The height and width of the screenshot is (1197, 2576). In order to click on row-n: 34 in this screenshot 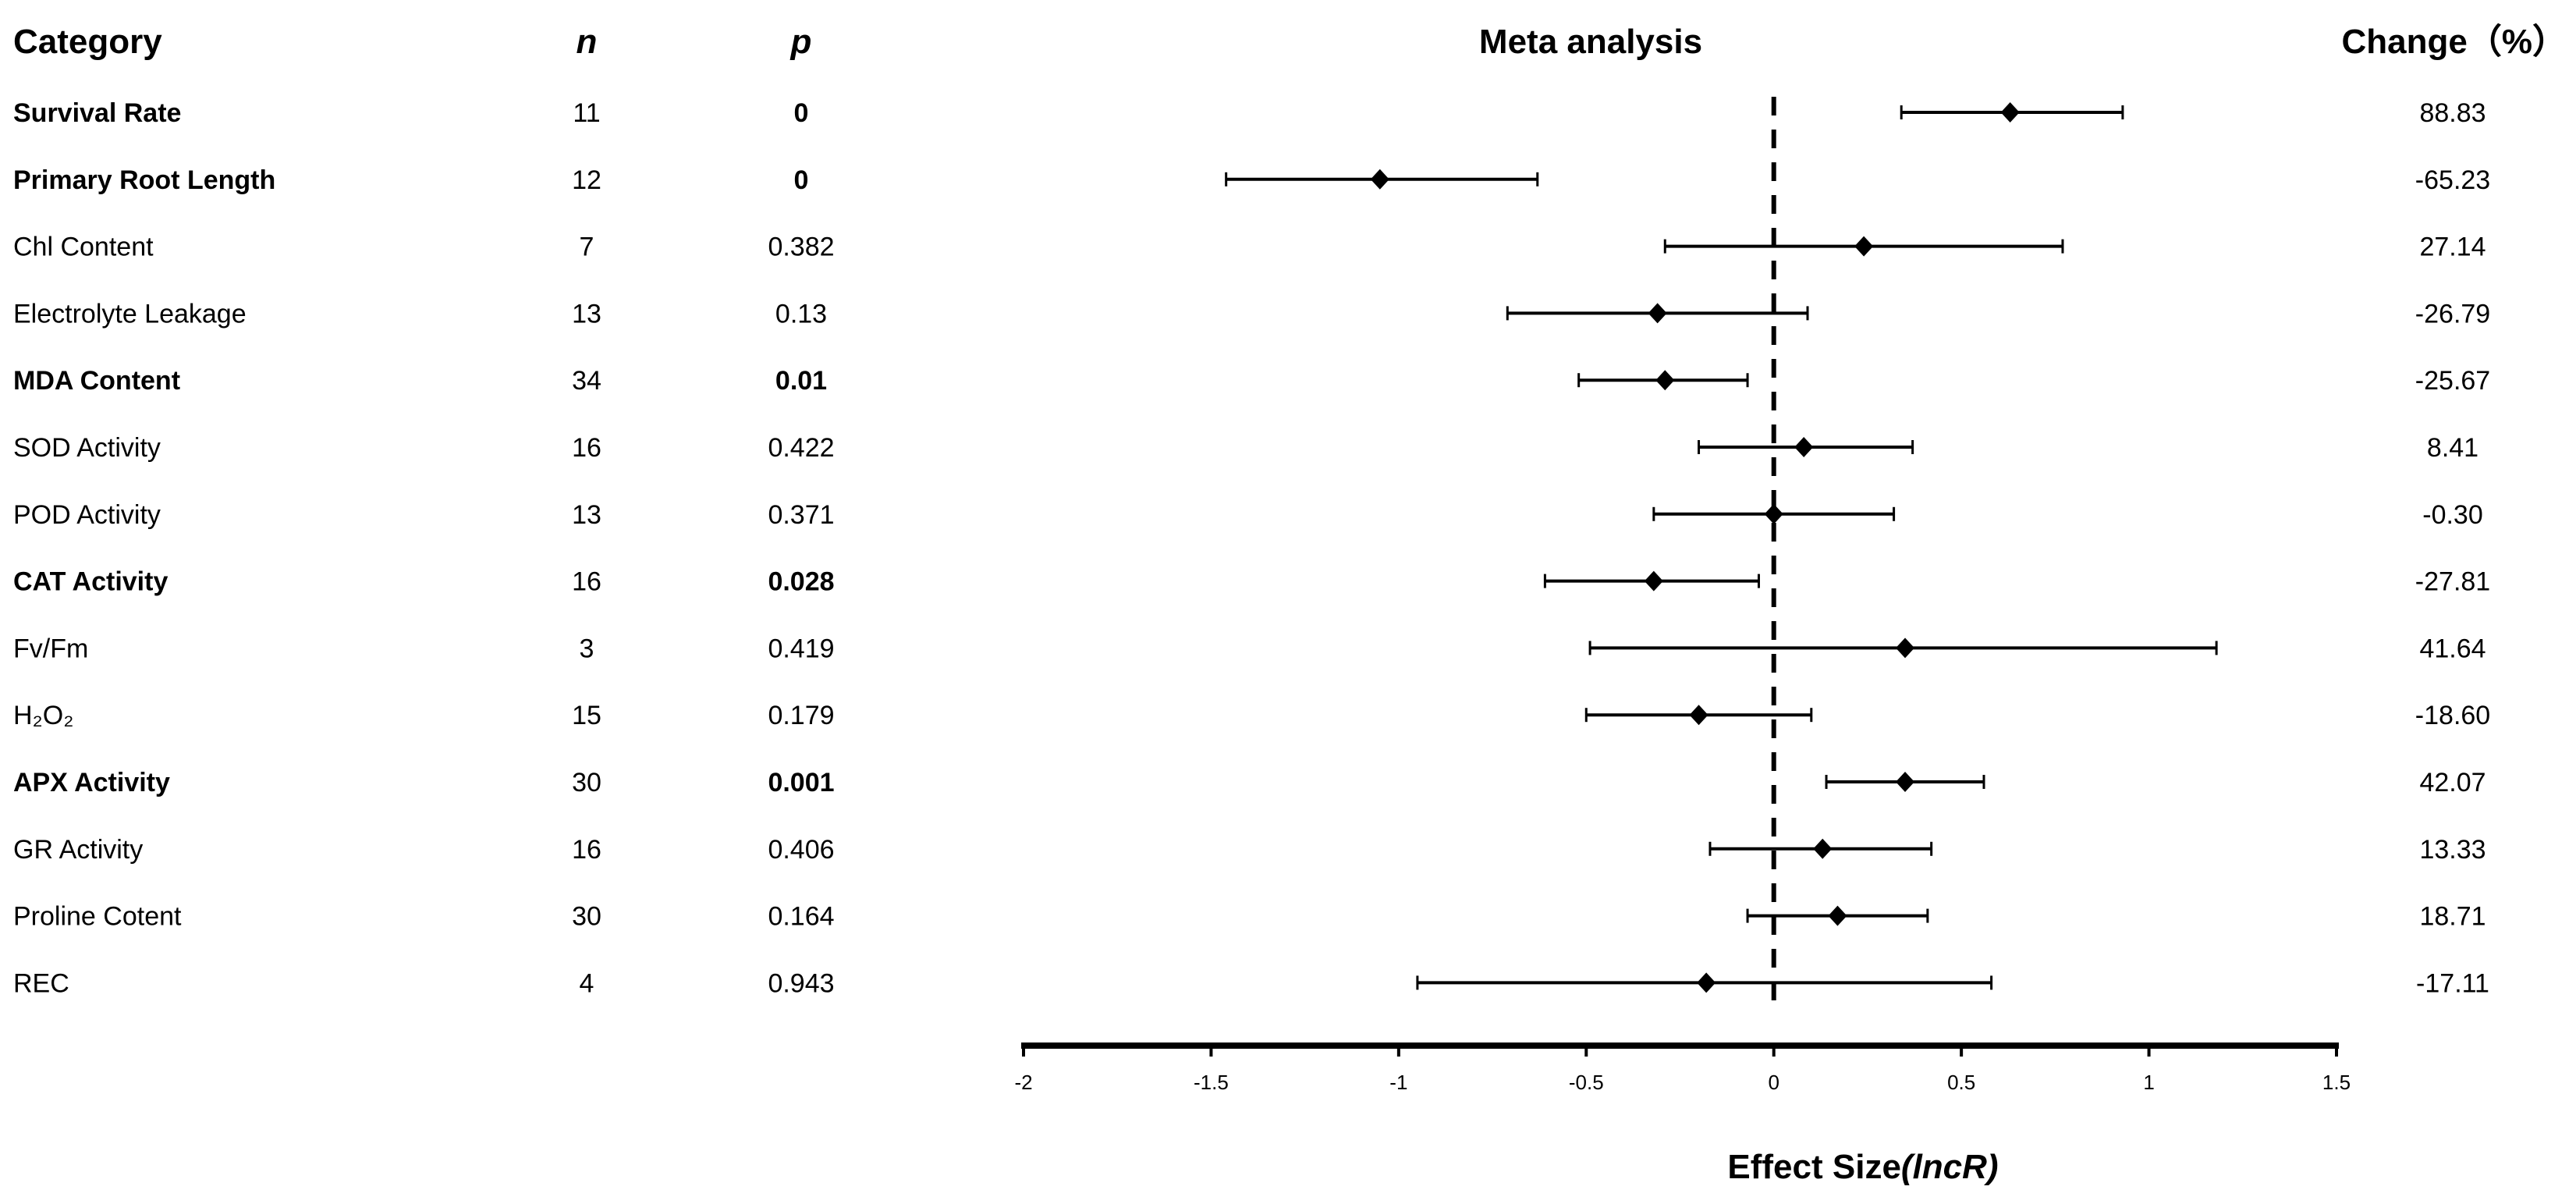, I will do `click(586, 381)`.